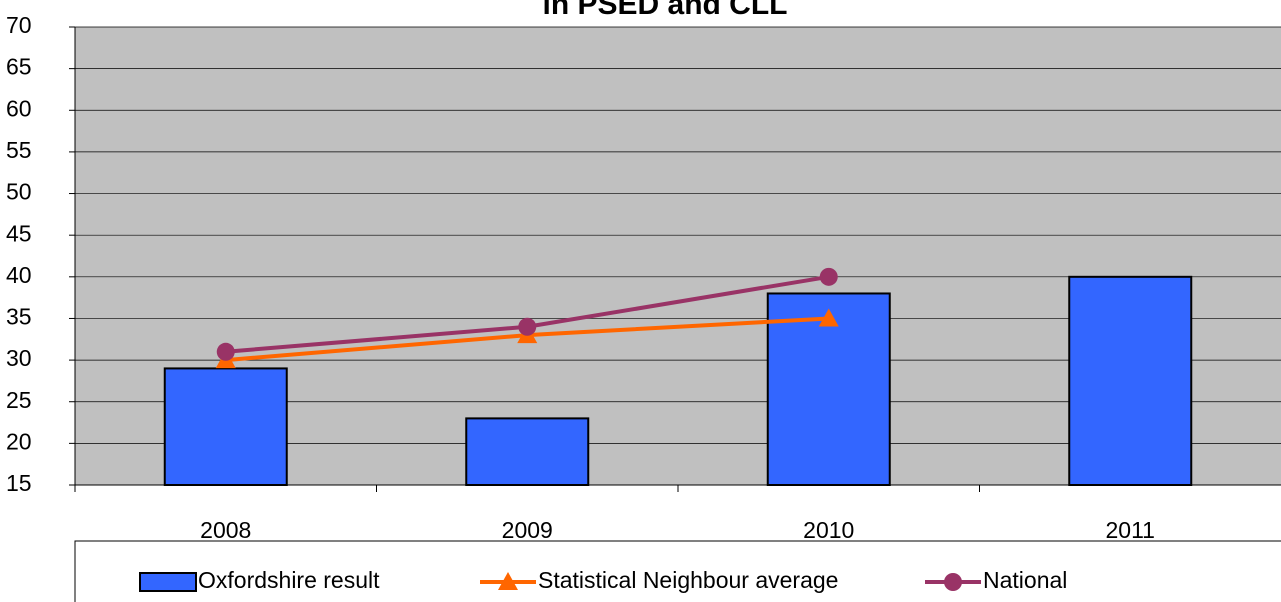  Describe the element at coordinates (19, 150) in the screenshot. I see `y-tick-label: 55` at that location.